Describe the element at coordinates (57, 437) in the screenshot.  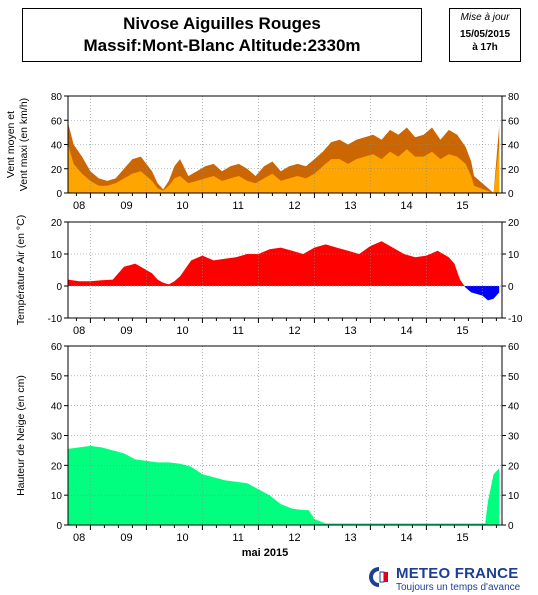
I see `panel-3-ytick-label-left-3: 30` at that location.